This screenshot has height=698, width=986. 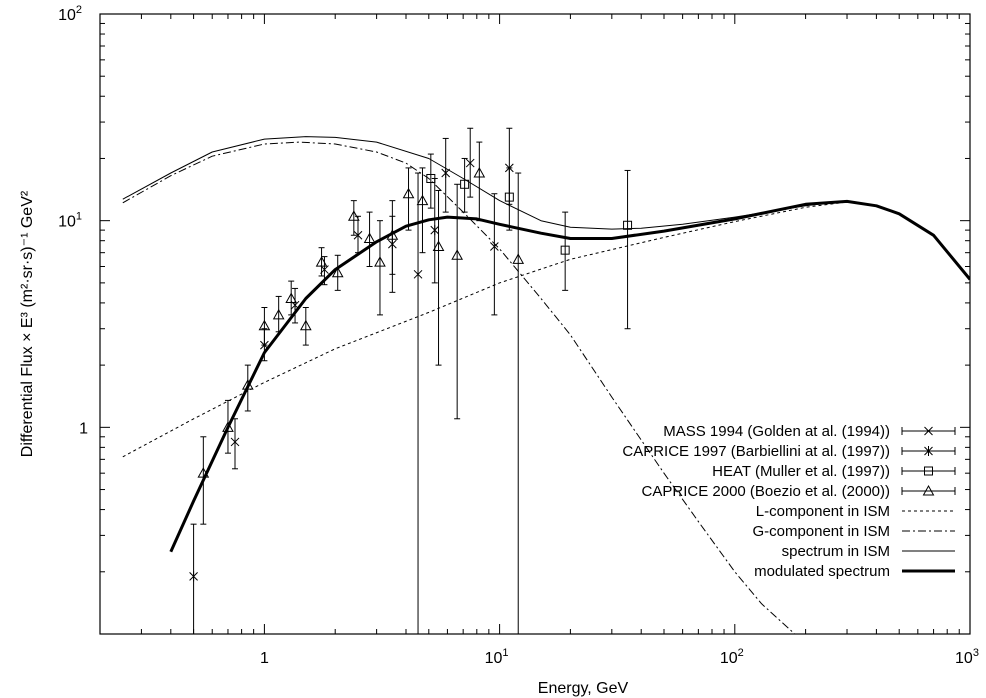 I want to click on legend-marker-triangle, so click(x=928, y=490).